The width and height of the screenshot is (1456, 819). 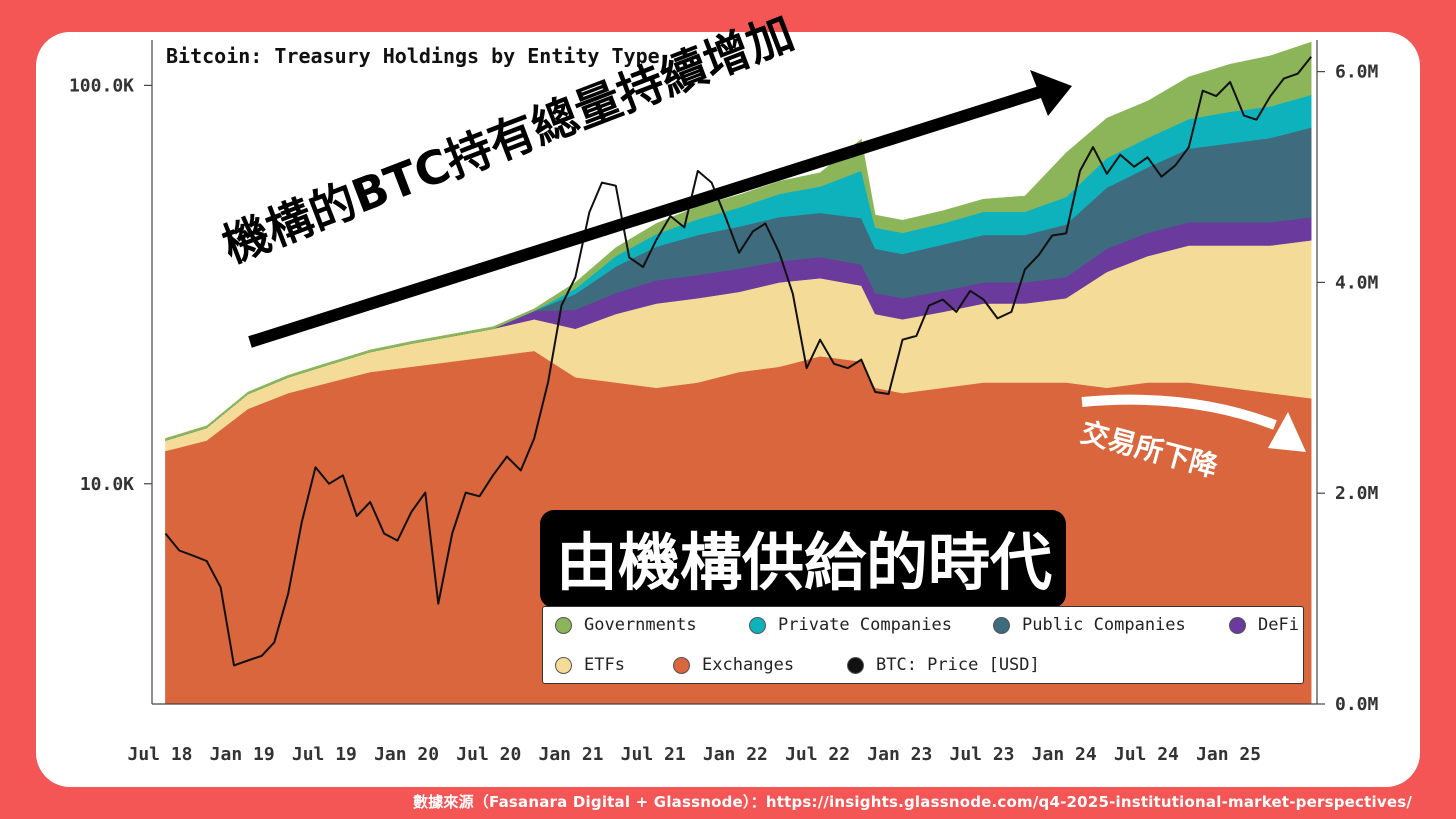 What do you see at coordinates (1146, 754) in the screenshot?
I see `x-tick-label: Jul 24` at bounding box center [1146, 754].